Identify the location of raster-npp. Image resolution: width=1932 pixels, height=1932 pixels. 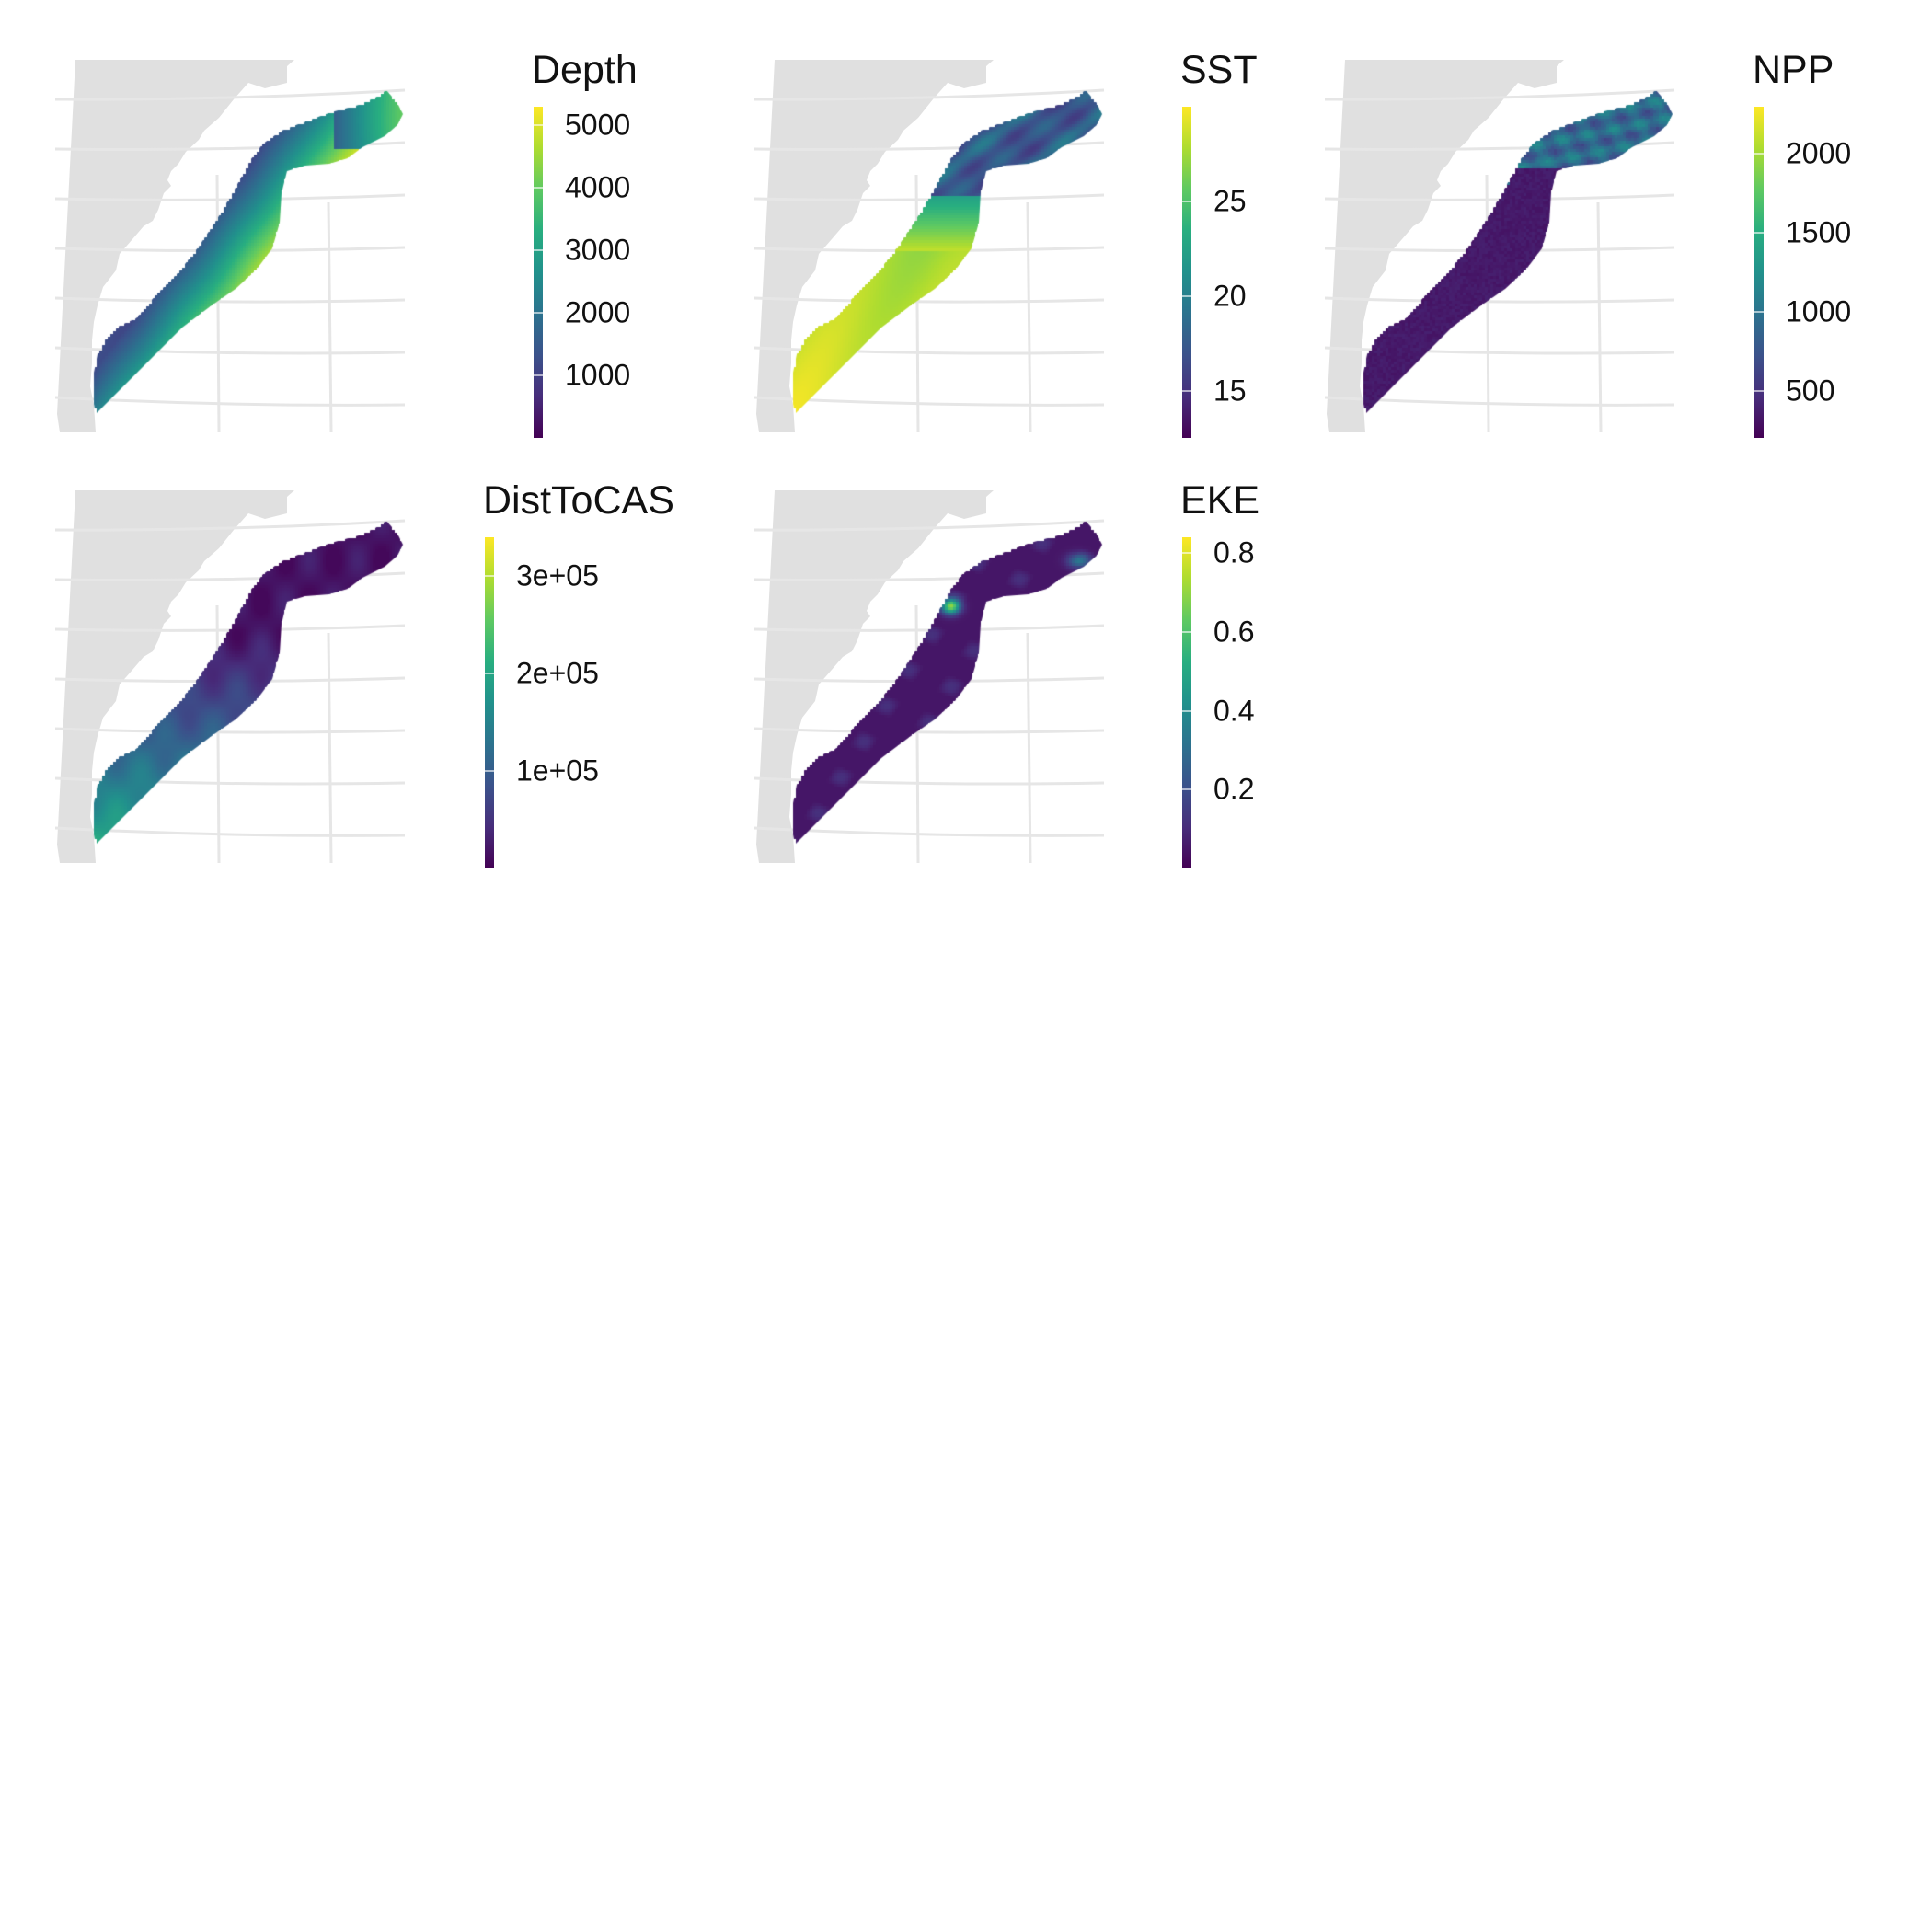
(1518, 244).